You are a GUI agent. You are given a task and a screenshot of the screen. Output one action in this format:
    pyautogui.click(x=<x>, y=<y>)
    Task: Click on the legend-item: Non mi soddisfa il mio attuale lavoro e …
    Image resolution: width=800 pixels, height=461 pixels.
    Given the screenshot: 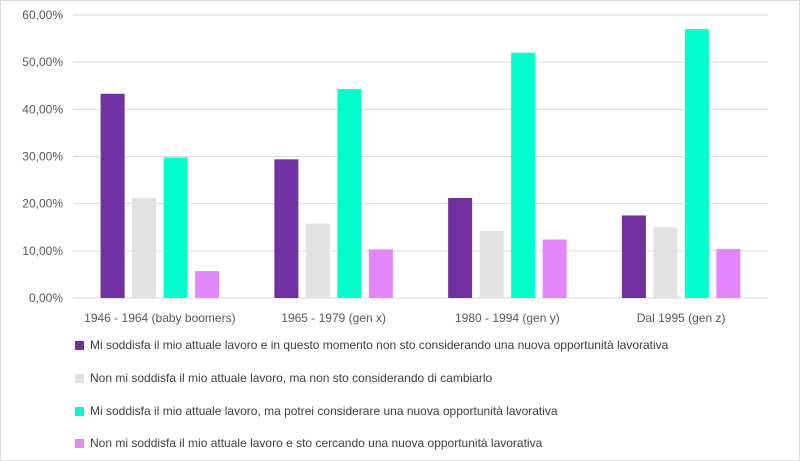 What is the action you would take?
    pyautogui.click(x=308, y=443)
    